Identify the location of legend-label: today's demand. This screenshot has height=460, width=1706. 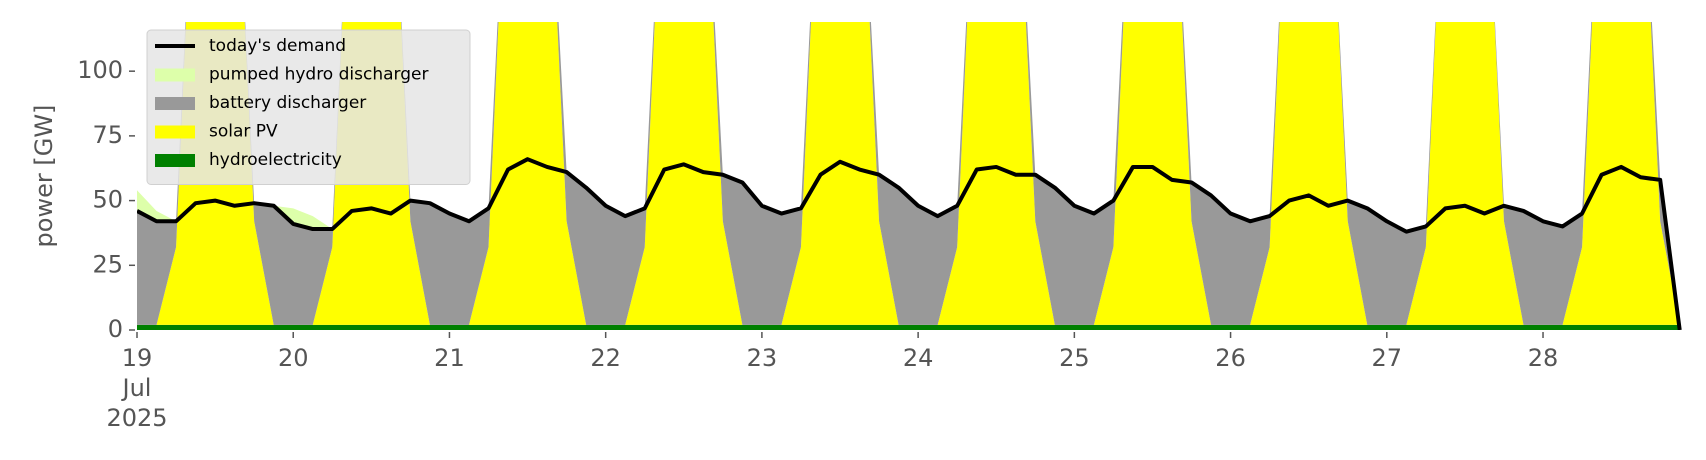
(277, 46).